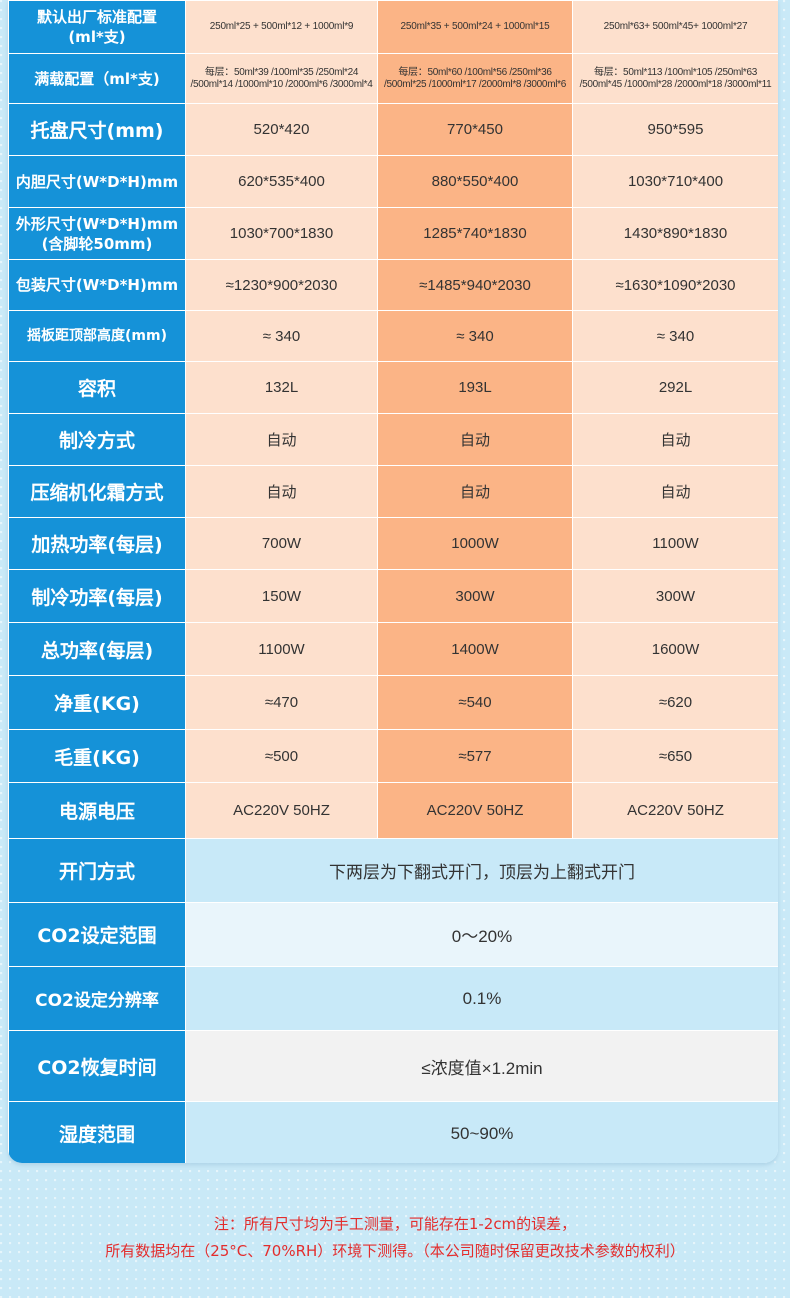  I want to click on table-row: 容积 132L 193L 292L, so click(393, 387).